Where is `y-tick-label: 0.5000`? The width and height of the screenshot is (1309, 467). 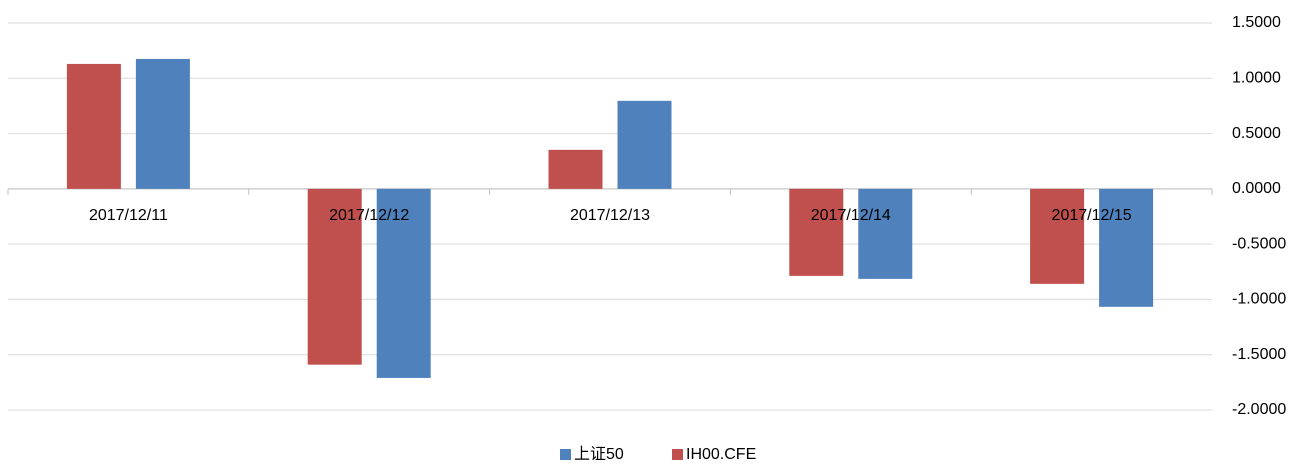 y-tick-label: 0.5000 is located at coordinates (1256, 133).